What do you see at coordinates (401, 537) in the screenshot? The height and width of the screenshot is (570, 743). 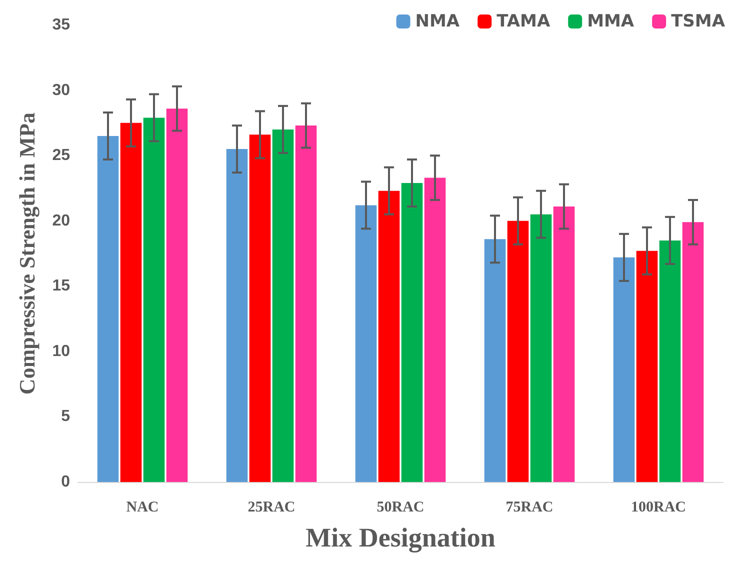 I see `x-axis-title: Mix Designation` at bounding box center [401, 537].